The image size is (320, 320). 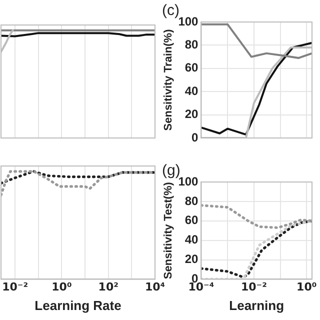 I want to click on y-tick-label: 0, so click(x=195, y=137).